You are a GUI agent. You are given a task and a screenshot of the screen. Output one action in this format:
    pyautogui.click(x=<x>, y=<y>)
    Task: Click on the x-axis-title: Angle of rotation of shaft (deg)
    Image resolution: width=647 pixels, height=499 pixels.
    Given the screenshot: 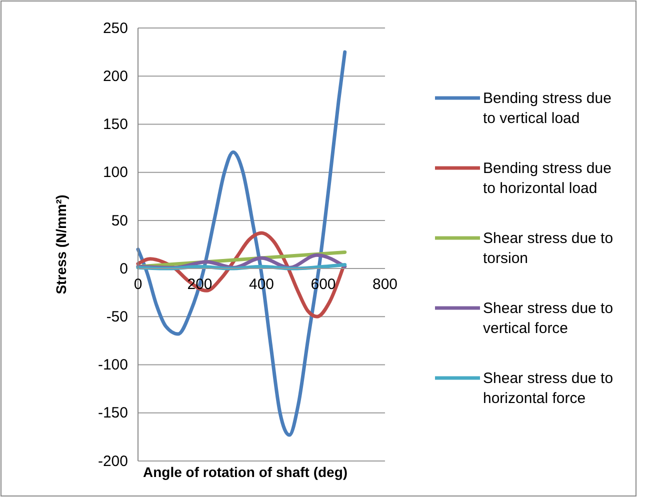 What is the action you would take?
    pyautogui.click(x=245, y=472)
    